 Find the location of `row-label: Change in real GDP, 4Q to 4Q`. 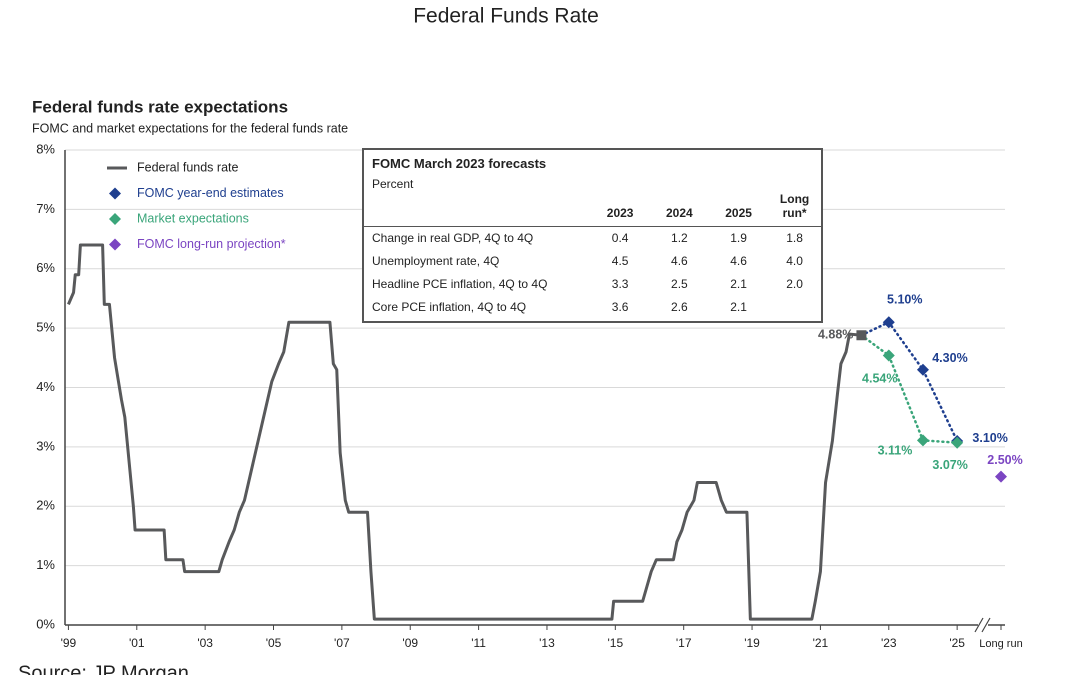

row-label: Change in real GDP, 4Q to 4Q is located at coordinates (453, 238).